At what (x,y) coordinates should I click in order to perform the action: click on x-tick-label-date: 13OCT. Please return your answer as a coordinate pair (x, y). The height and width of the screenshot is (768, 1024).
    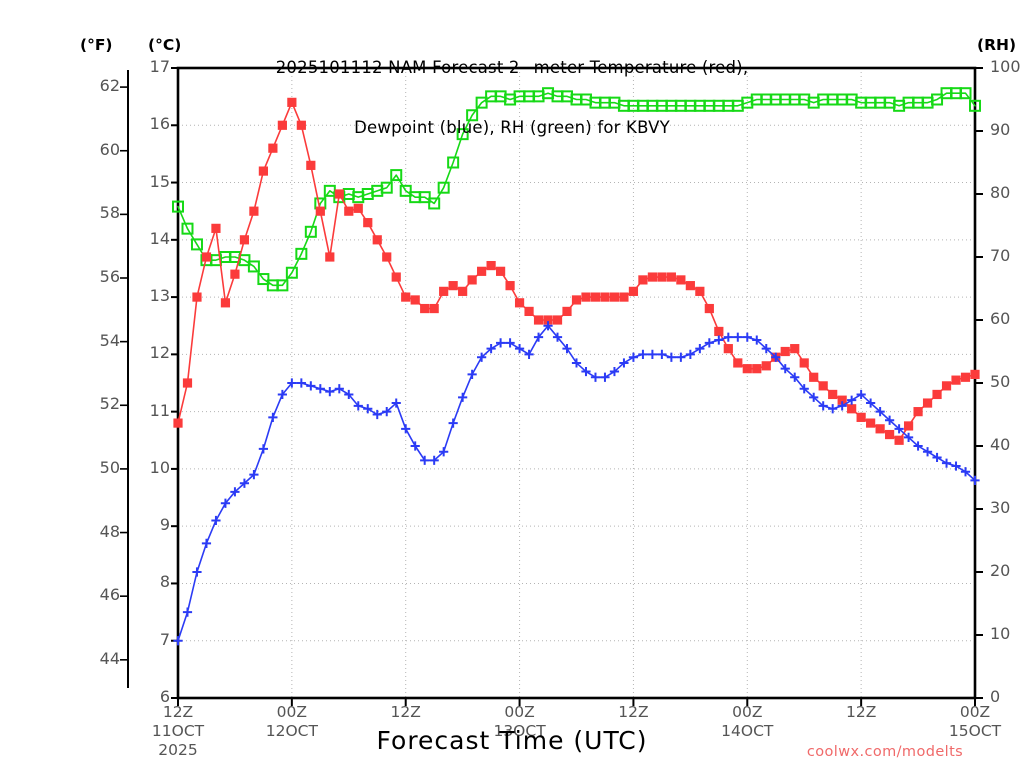
    Looking at the image, I should click on (519, 731).